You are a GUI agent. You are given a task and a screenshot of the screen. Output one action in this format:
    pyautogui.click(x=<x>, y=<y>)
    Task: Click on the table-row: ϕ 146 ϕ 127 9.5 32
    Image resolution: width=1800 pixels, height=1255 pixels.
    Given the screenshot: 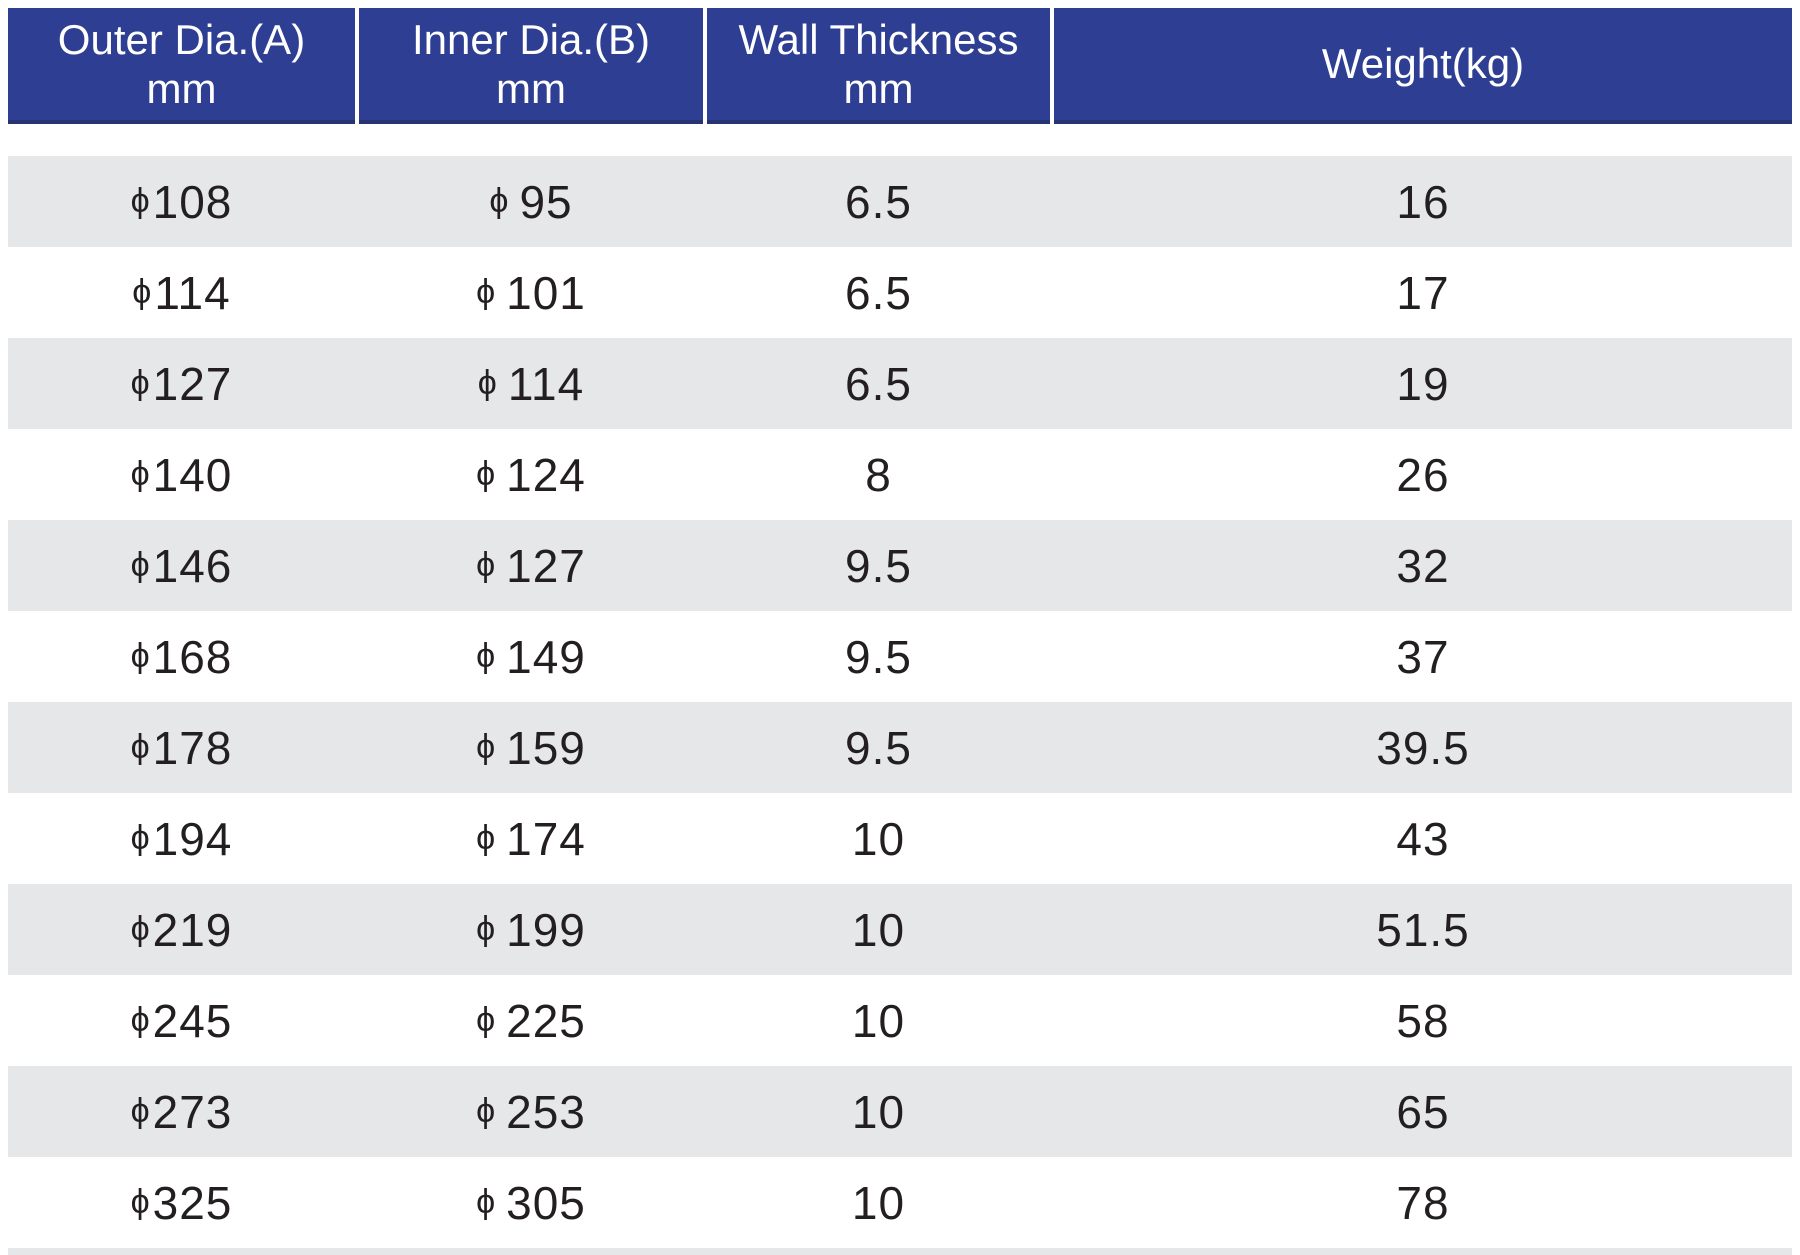 What is the action you would take?
    pyautogui.click(x=900, y=565)
    